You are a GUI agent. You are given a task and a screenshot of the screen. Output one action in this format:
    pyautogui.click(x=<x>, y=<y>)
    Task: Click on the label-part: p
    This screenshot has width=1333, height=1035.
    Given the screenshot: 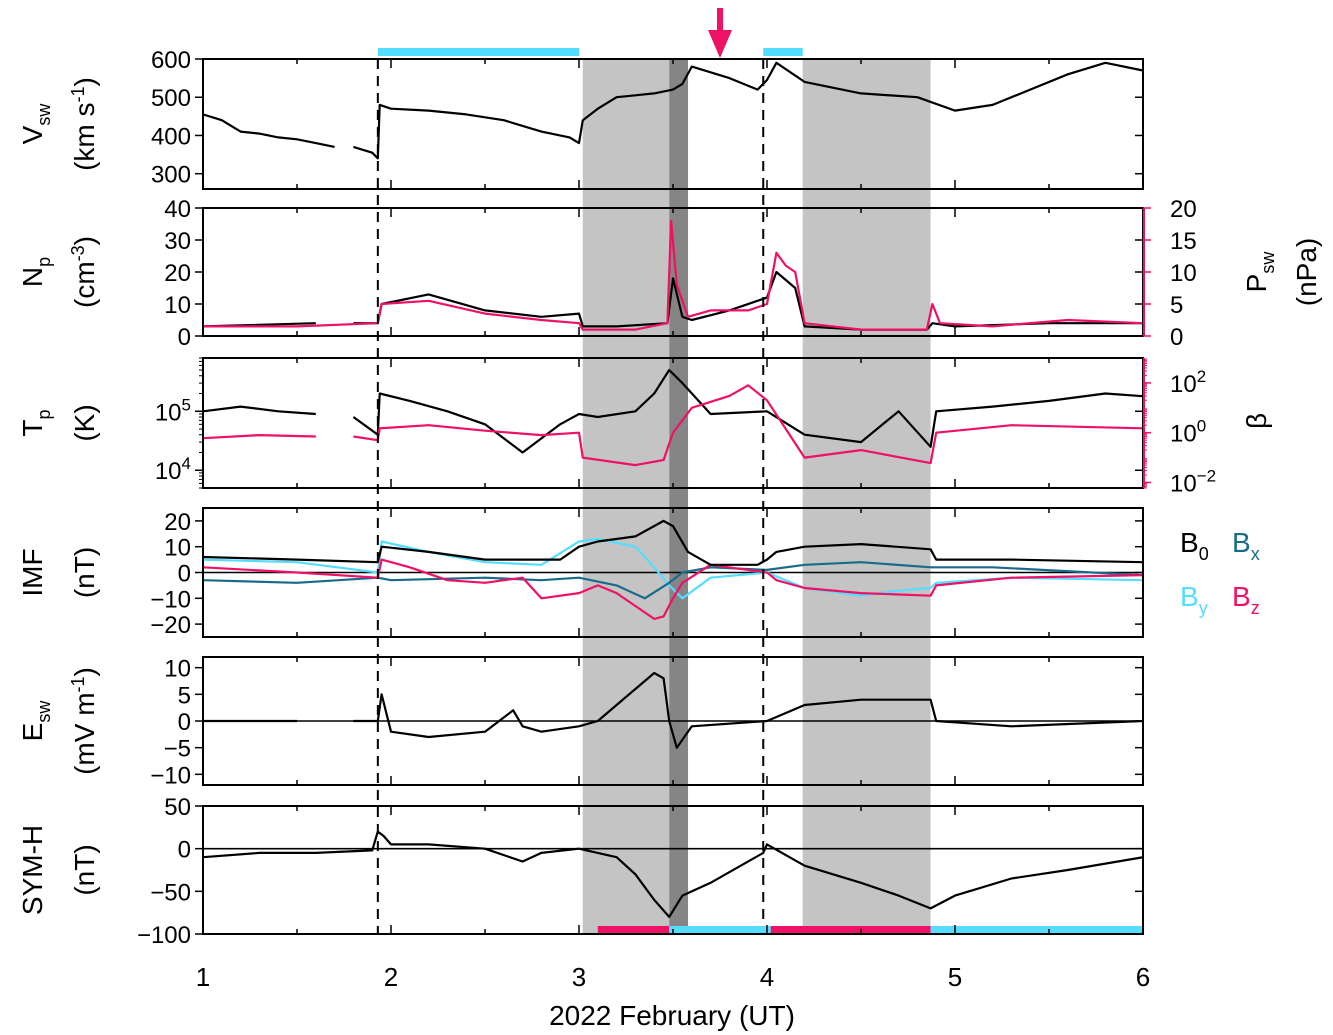 What is the action you would take?
    pyautogui.click(x=44, y=414)
    